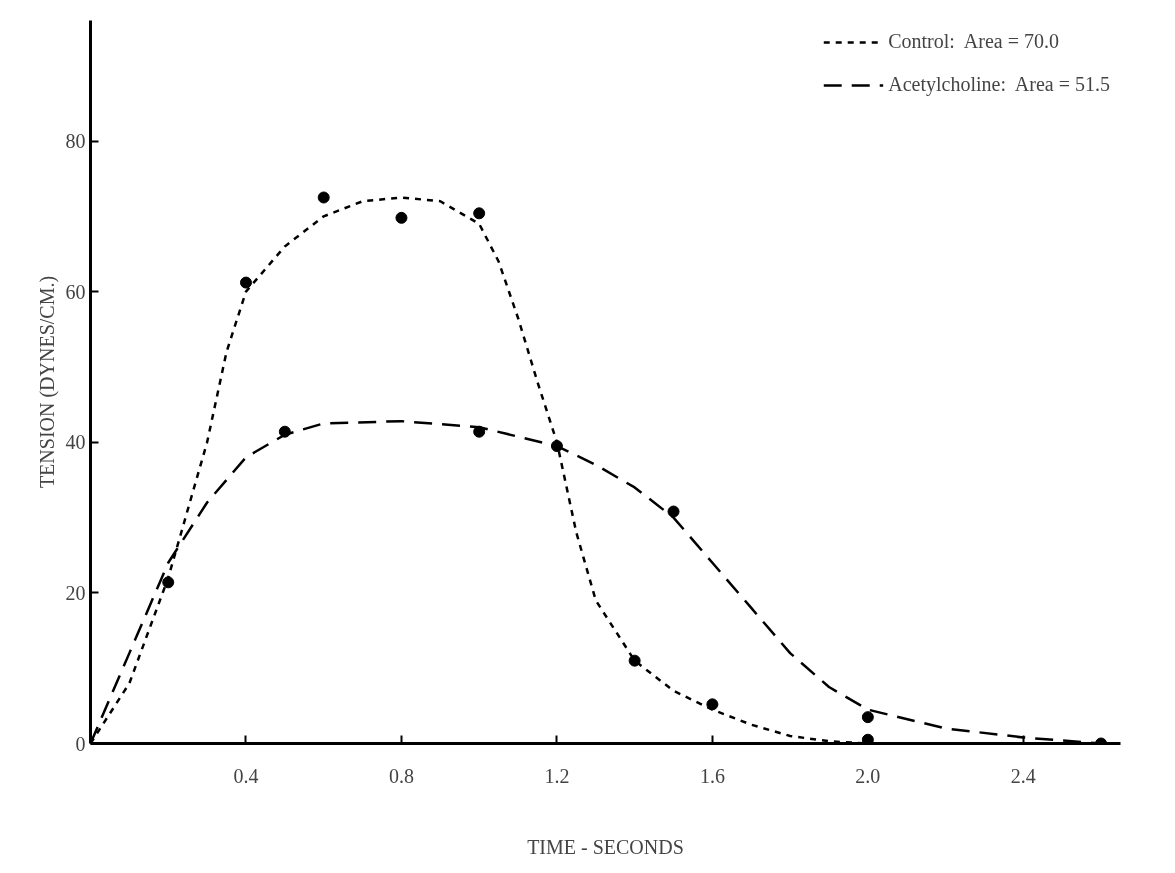  I want to click on x-tick-label: 2.4, so click(1023, 775).